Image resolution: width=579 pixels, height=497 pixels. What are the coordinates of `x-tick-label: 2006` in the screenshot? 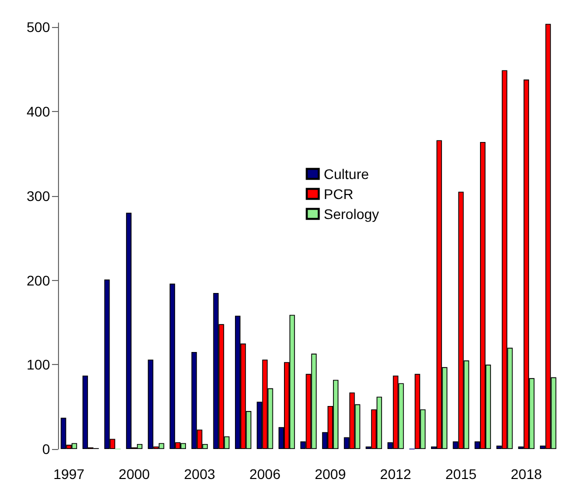 It's located at (265, 474).